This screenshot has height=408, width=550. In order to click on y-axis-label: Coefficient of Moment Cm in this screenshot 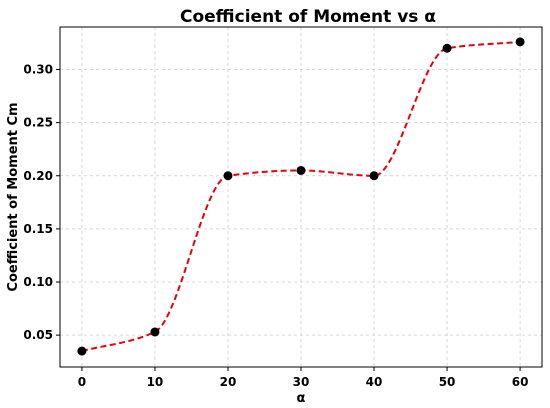, I will do `click(13, 196)`.